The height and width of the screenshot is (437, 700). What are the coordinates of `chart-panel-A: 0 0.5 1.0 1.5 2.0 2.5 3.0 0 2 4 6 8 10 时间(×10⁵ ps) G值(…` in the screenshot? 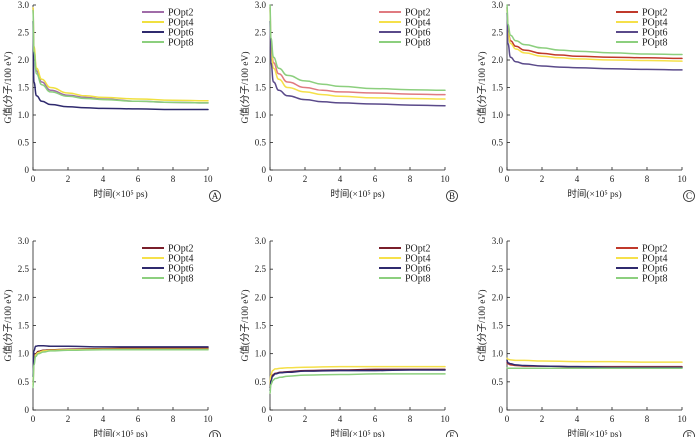 It's located at (111, 101).